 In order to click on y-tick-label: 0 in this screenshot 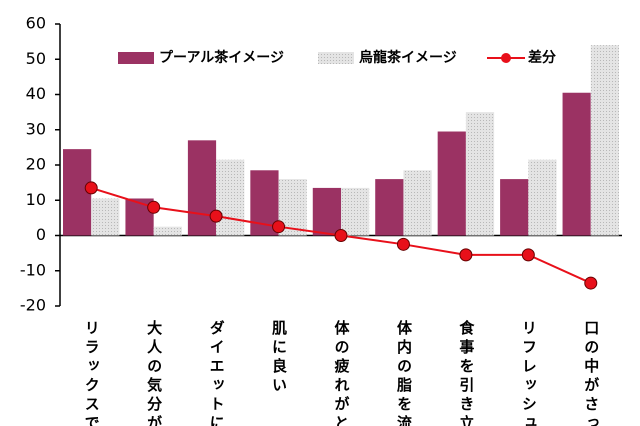, I will do `click(41, 234)`.